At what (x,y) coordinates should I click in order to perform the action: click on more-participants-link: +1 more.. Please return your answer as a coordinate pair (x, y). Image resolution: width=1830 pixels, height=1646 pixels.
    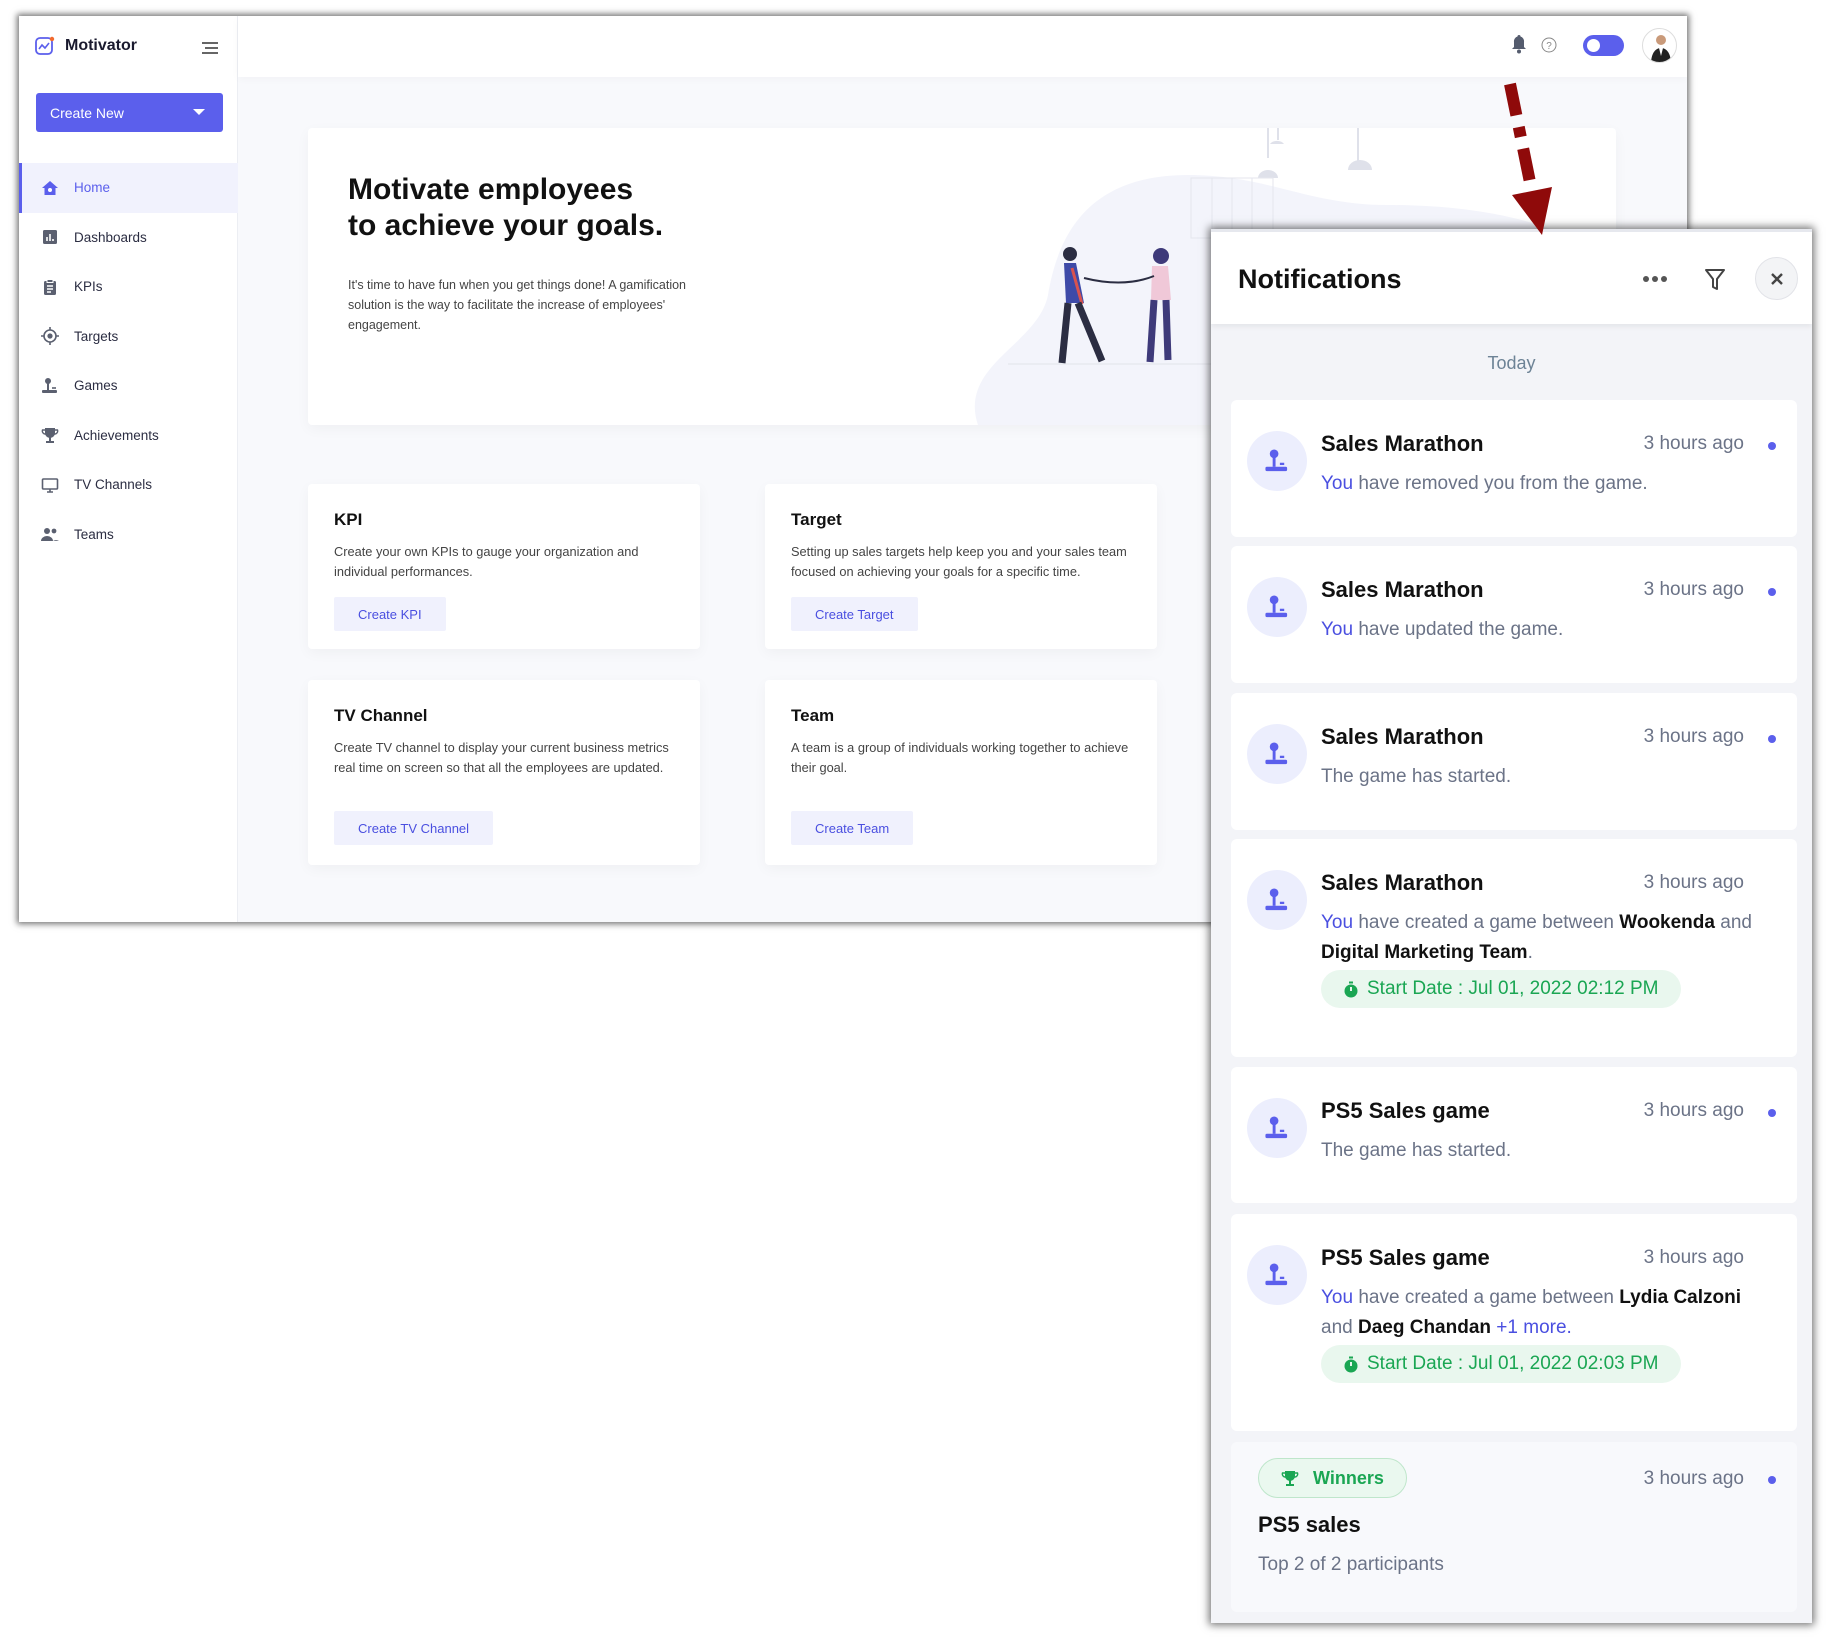
    Looking at the image, I should click on (1531, 1327).